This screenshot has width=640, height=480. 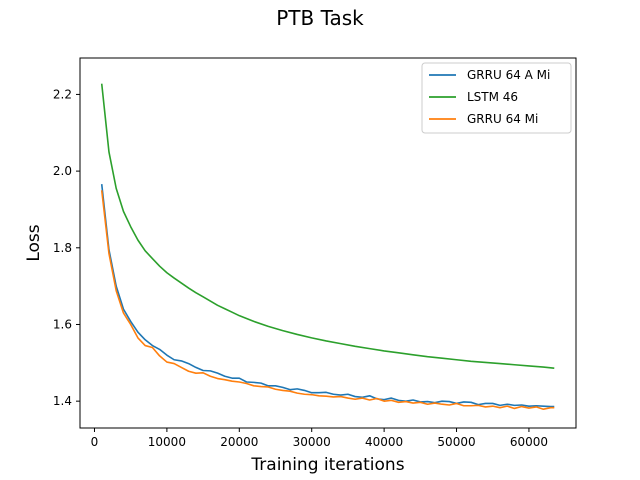 I want to click on x-tick-label: 0, so click(x=95, y=442).